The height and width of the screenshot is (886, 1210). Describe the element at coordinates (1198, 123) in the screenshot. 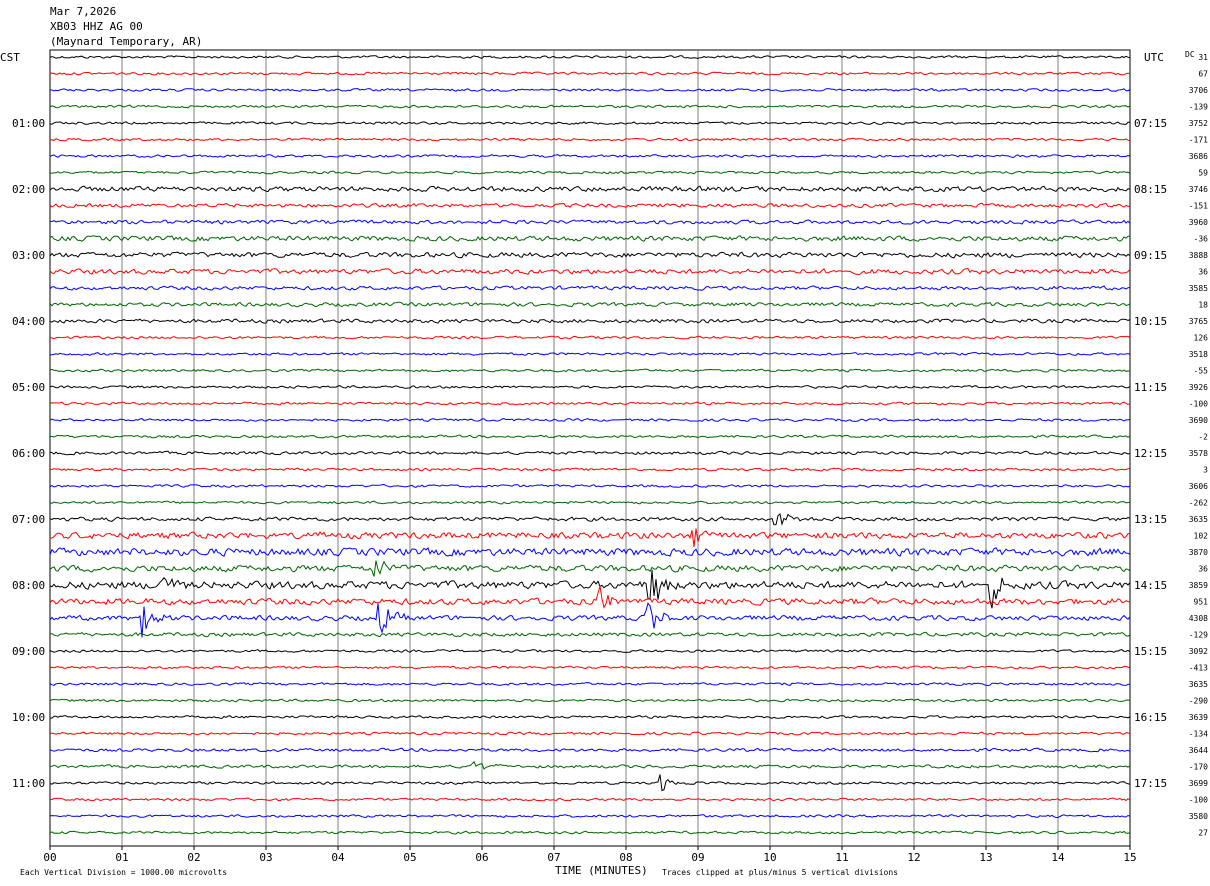

I see `dc-offset-label: 3752` at that location.